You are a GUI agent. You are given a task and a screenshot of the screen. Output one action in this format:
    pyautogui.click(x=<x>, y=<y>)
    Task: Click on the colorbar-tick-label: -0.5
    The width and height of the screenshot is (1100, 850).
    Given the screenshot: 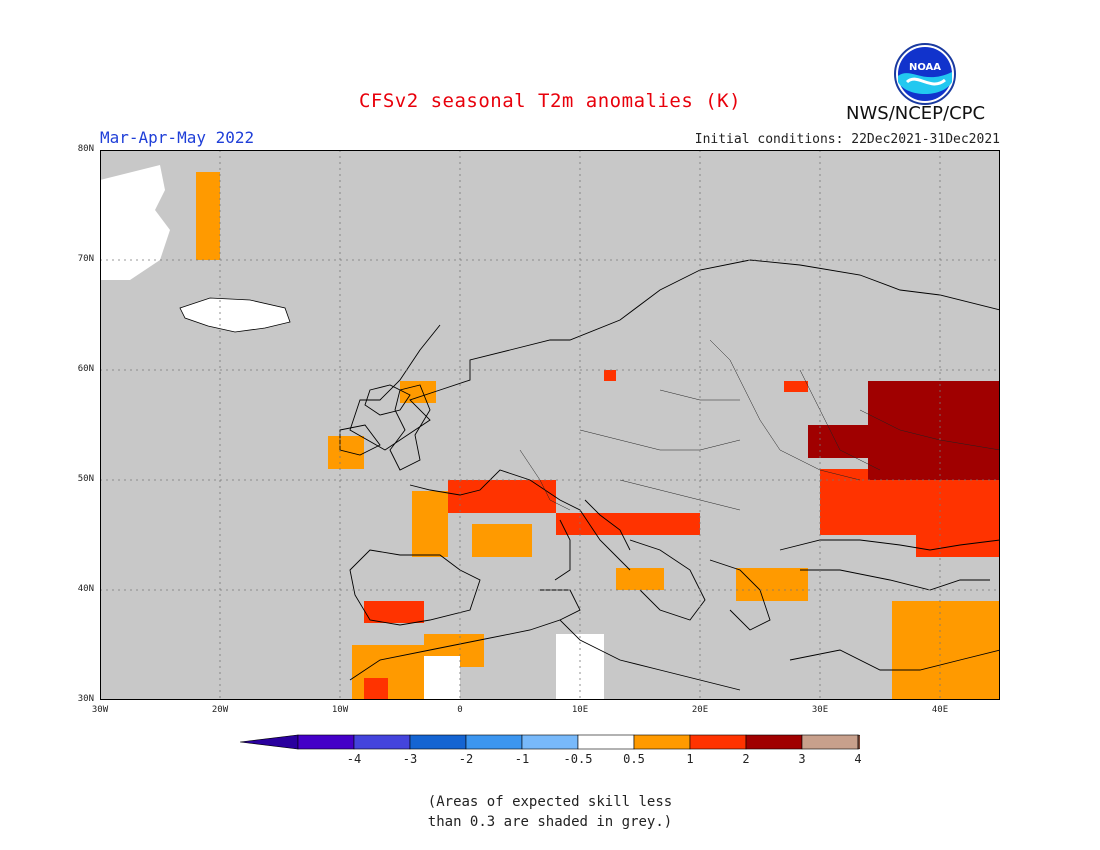 What is the action you would take?
    pyautogui.click(x=578, y=759)
    